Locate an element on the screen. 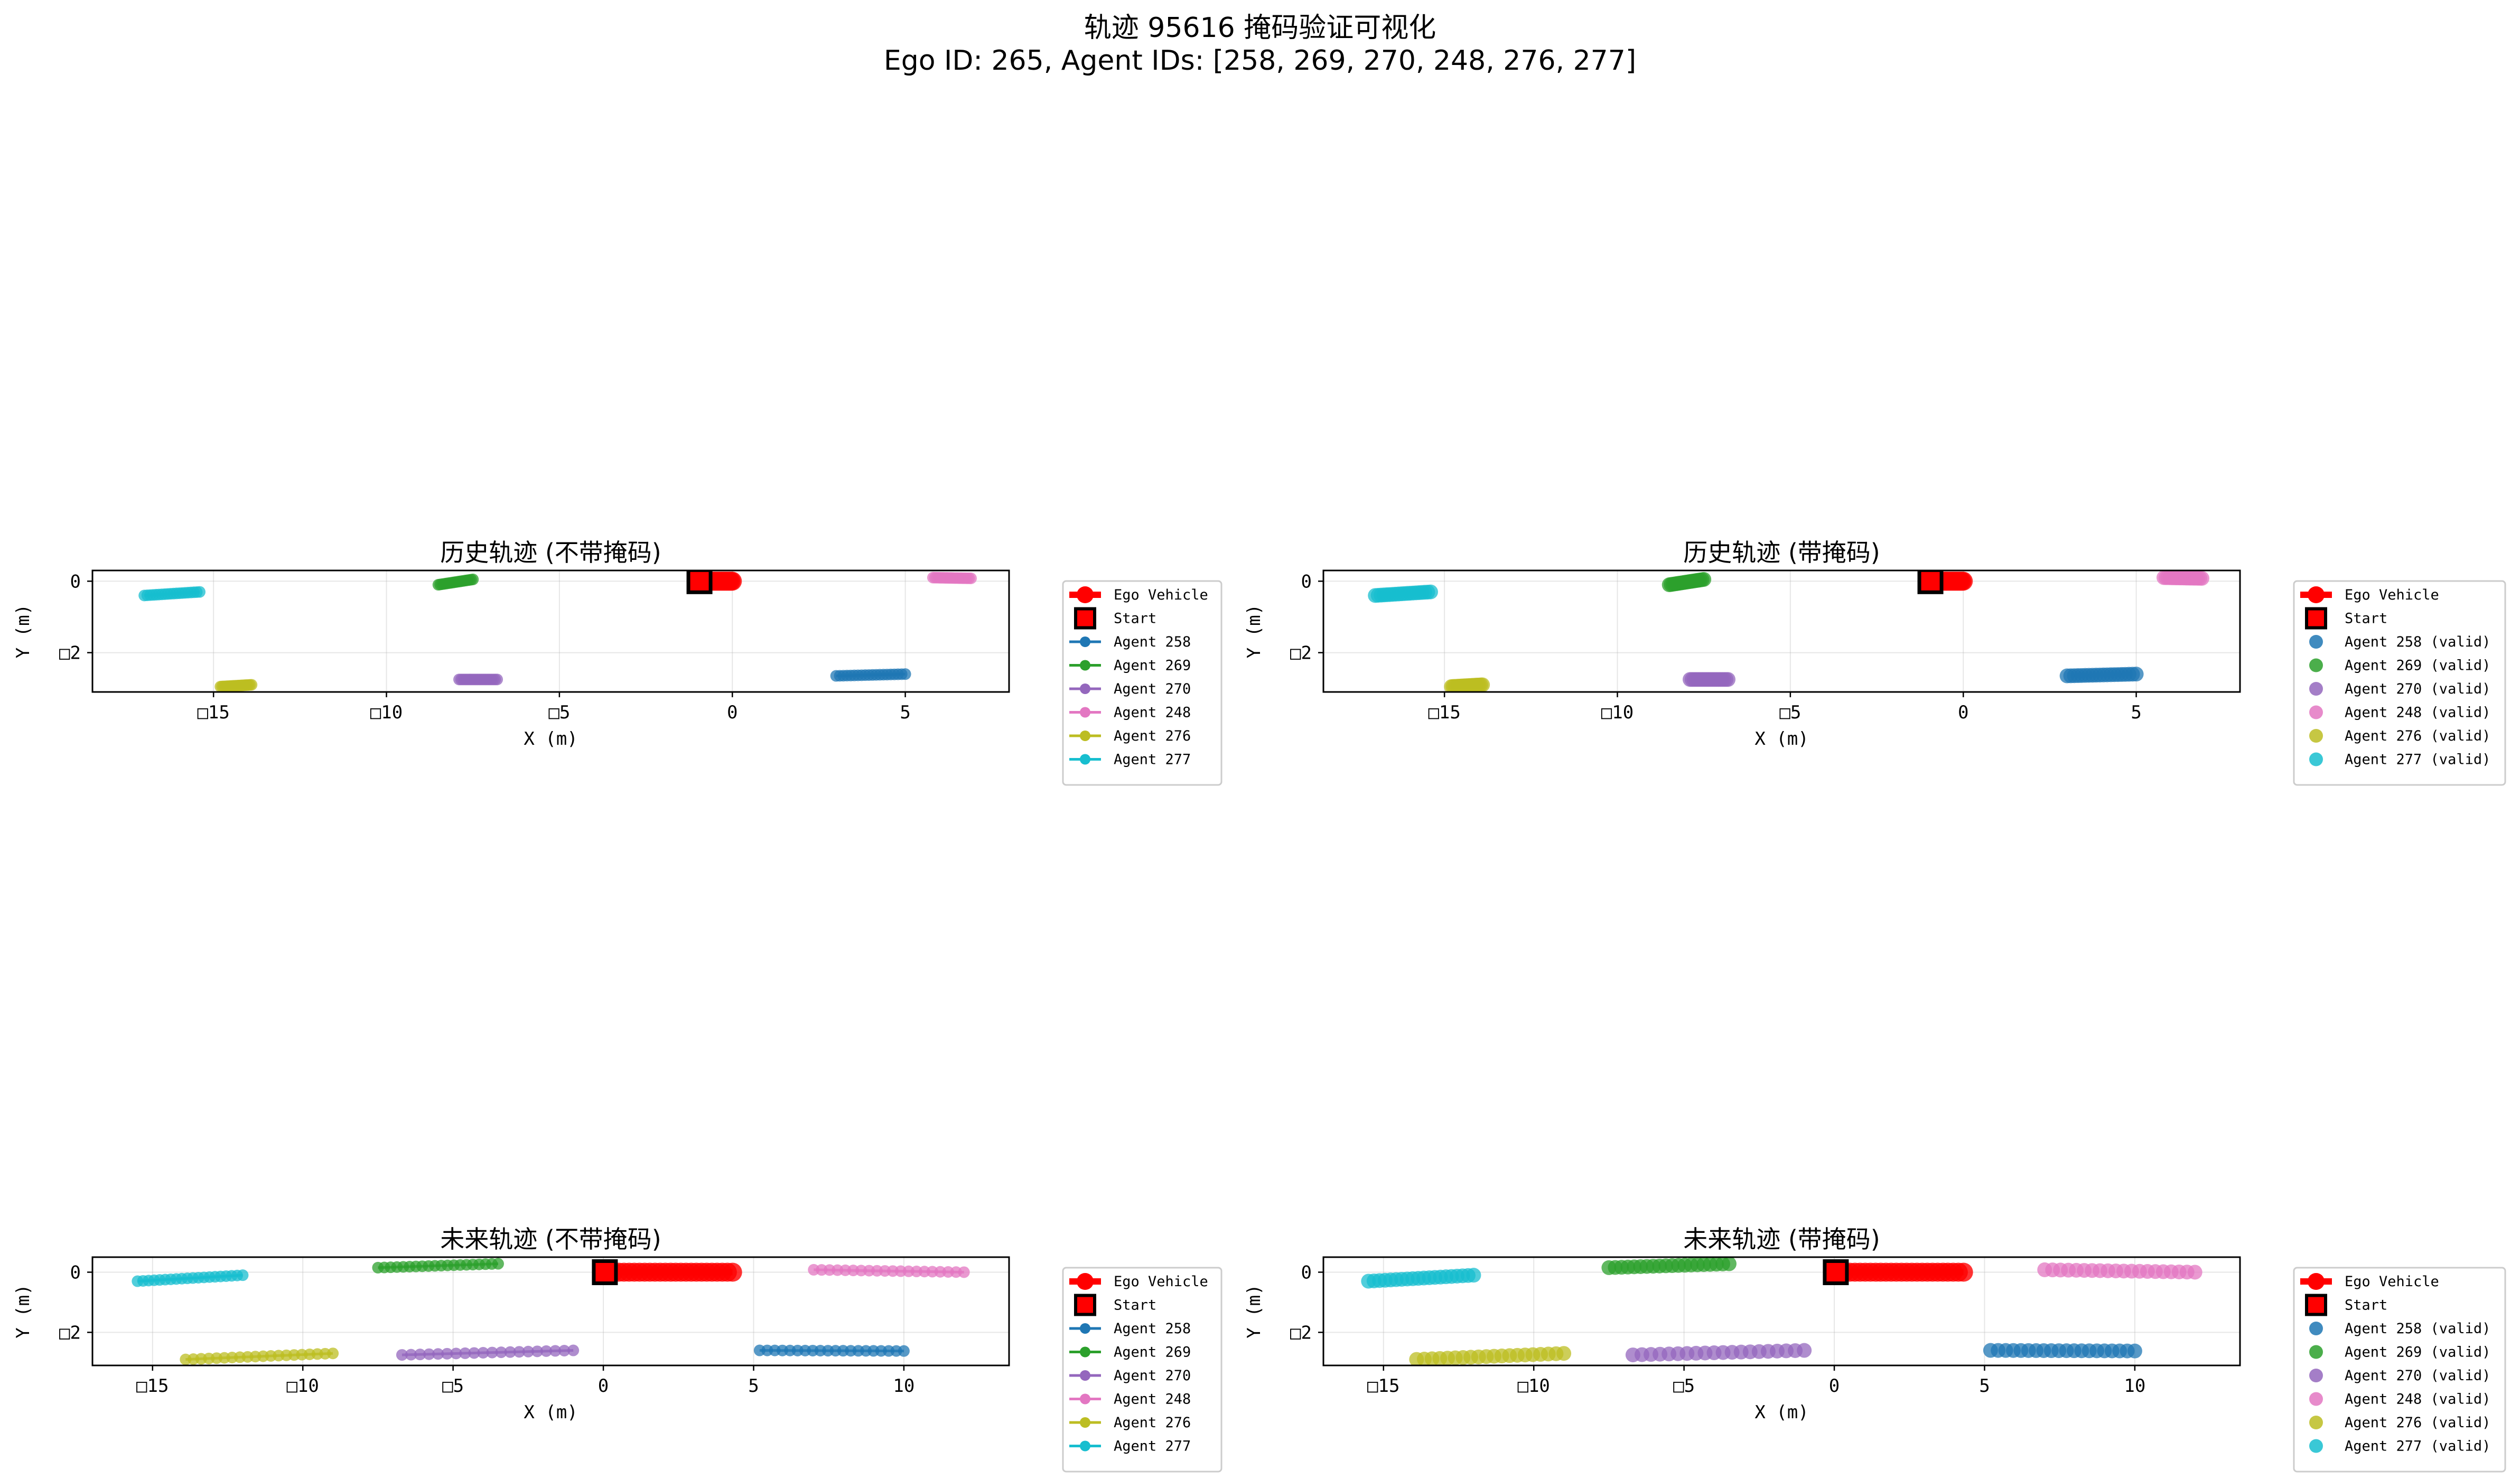  y-tick-label: 0 is located at coordinates (75, 1272).